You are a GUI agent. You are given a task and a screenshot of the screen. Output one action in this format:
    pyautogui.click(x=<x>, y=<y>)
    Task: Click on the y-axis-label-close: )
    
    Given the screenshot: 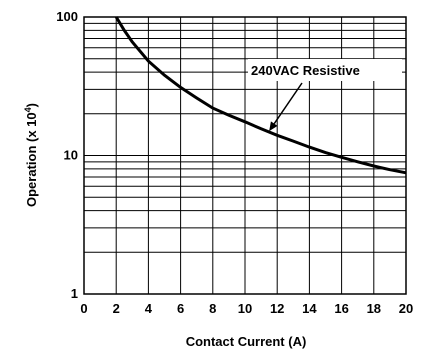 What is the action you would take?
    pyautogui.click(x=31, y=105)
    